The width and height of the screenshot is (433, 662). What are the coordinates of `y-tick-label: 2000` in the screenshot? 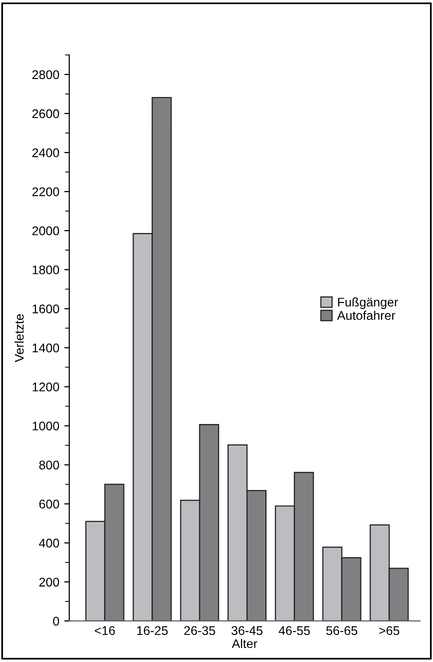 It's located at (46, 231).